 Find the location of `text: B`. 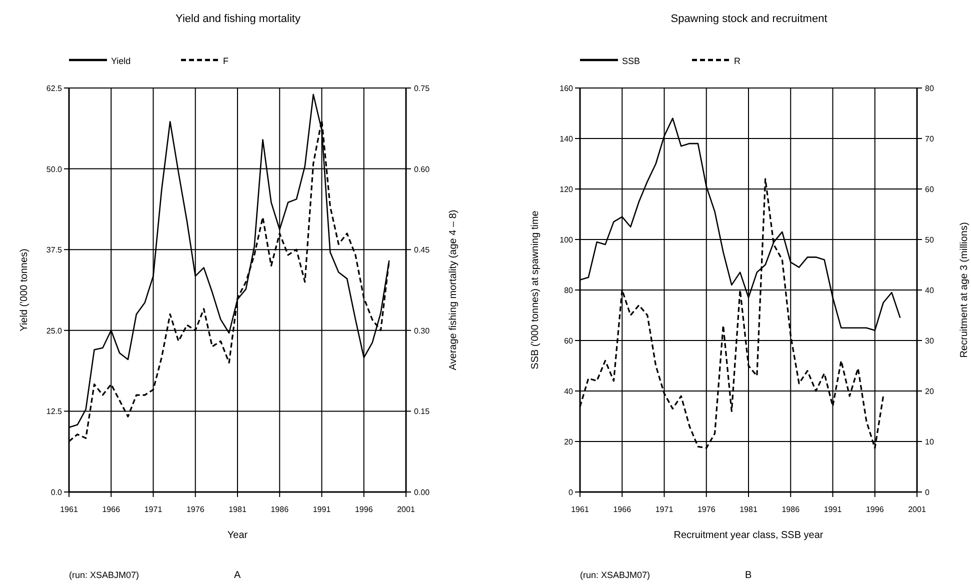

text: B is located at coordinates (748, 575).